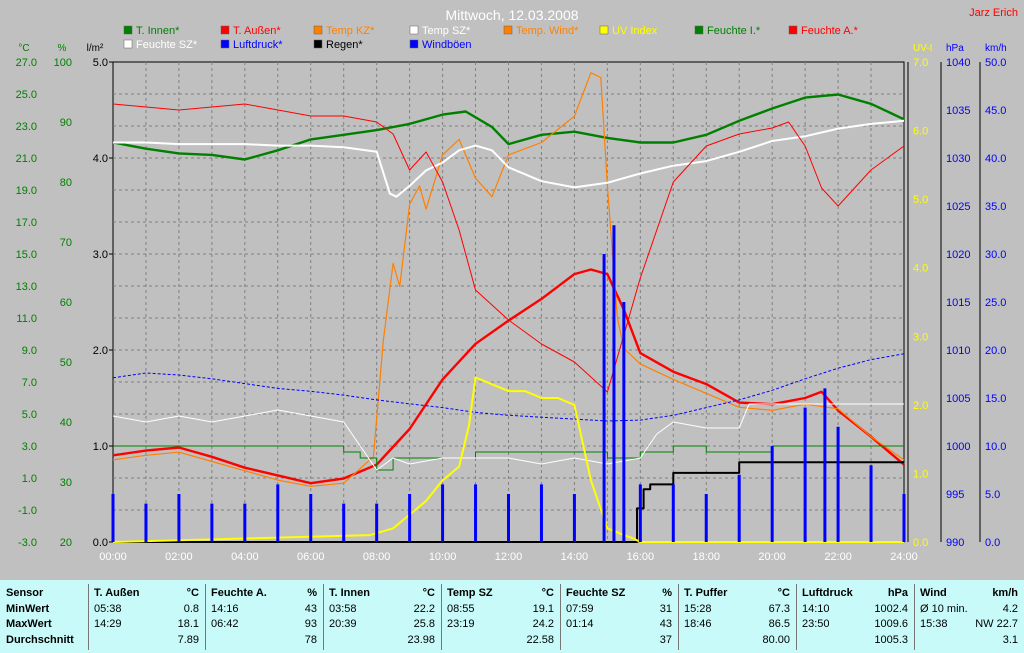  Describe the element at coordinates (382, 616) in the screenshot. I see `stats-column: T. Innen °C 03:58 22.2 20:39 25.8 23.98` at that location.